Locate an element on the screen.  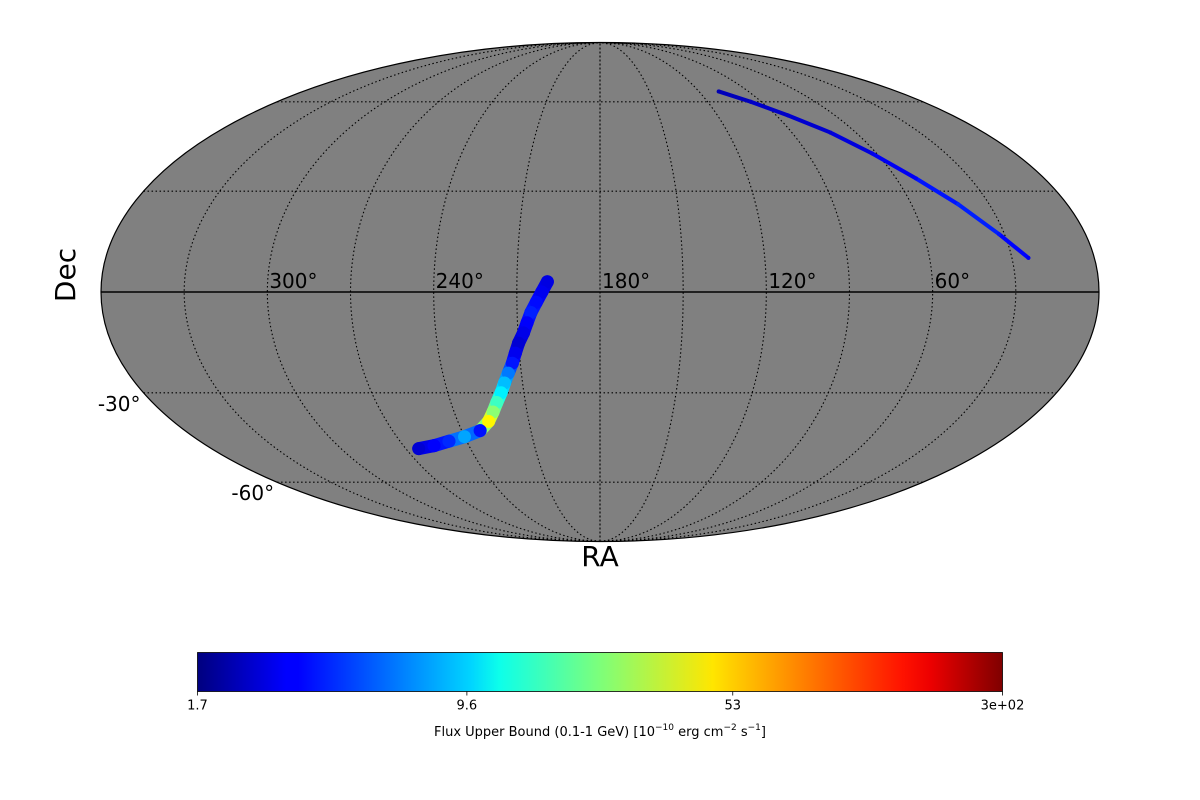
dec-tick-label: -30° is located at coordinates (119, 404).